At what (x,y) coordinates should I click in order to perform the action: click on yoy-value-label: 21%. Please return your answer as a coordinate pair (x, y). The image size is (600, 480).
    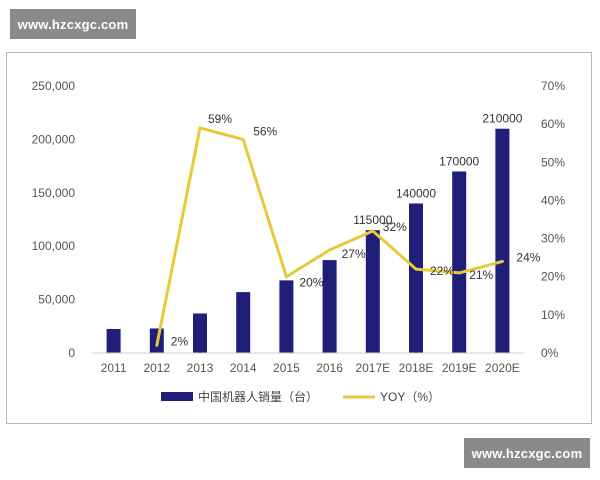
    Looking at the image, I should click on (481, 275).